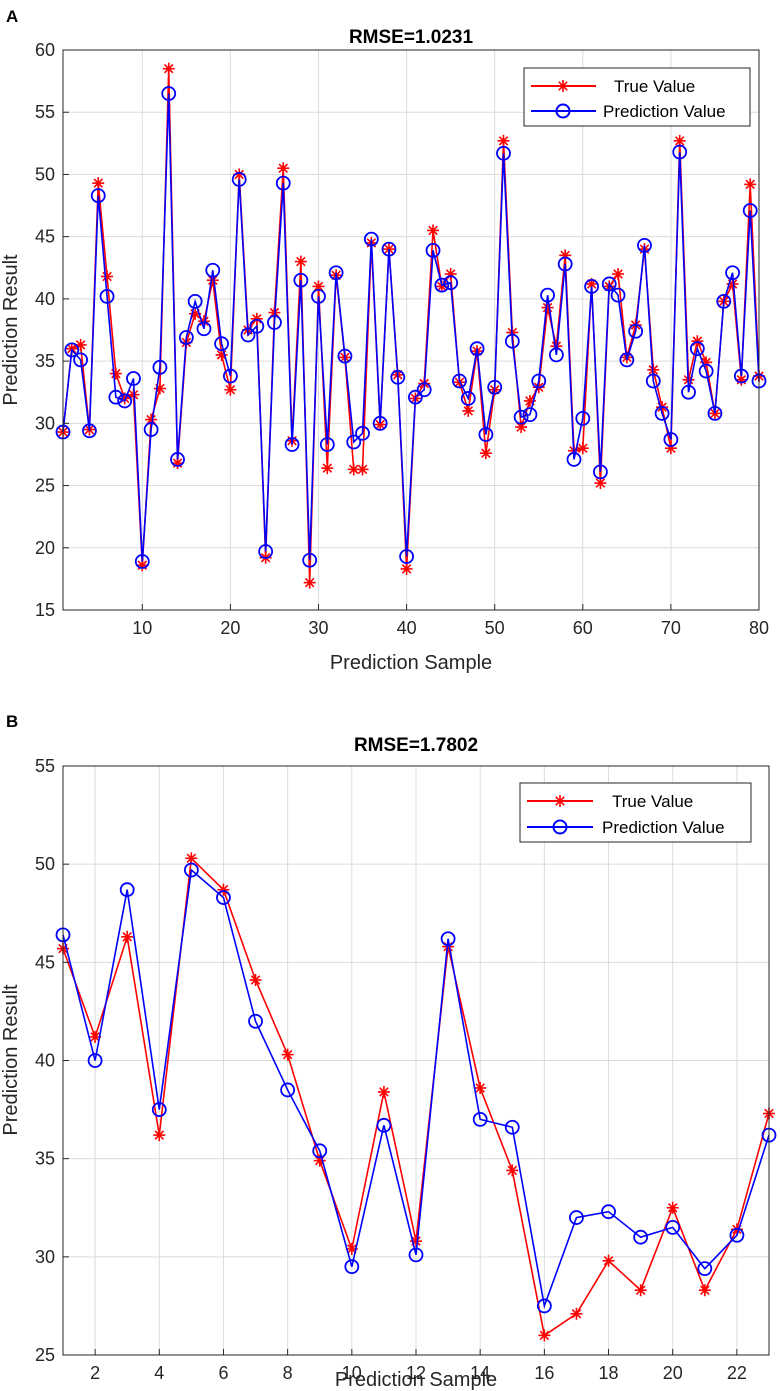 Image resolution: width=780 pixels, height=1391 pixels. What do you see at coordinates (45, 112) in the screenshot?
I see `y-tick-label: 55` at bounding box center [45, 112].